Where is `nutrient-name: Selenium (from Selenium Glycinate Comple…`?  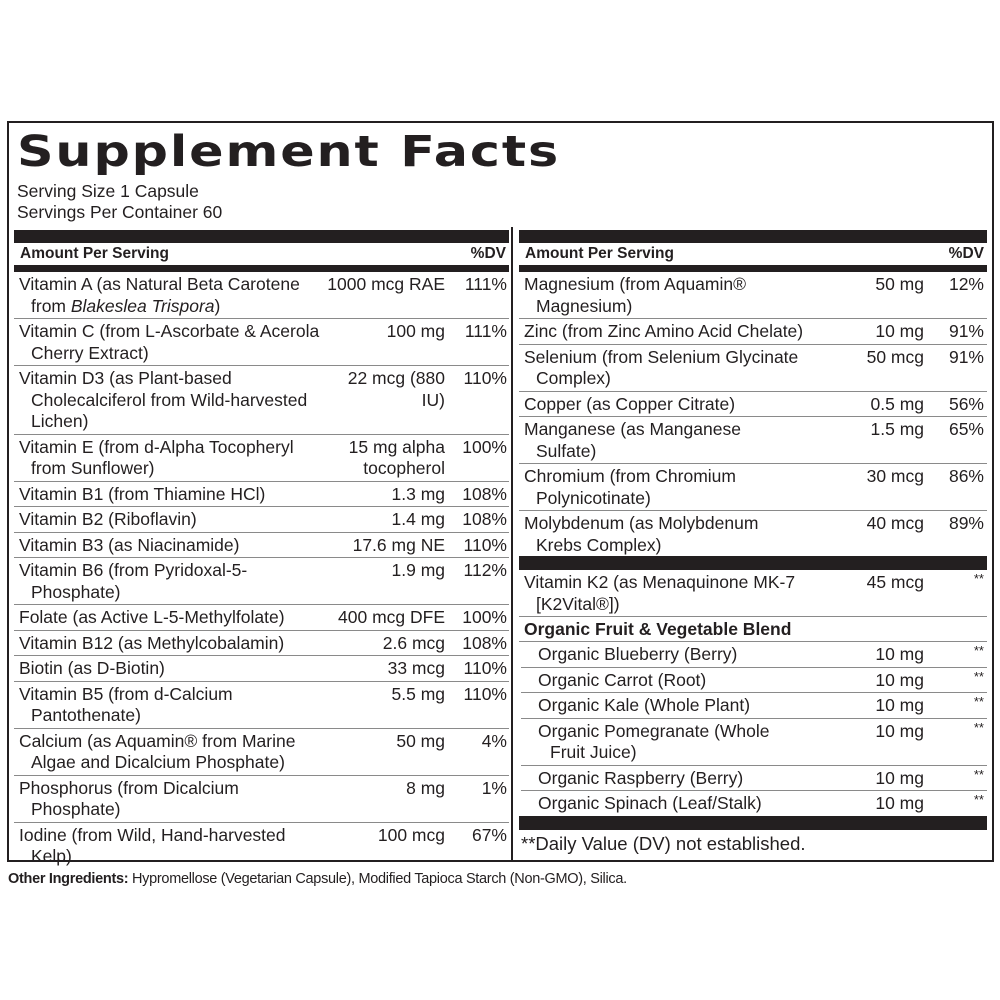
nutrient-name: Selenium (from Selenium Glycinate Comple… is located at coordinates (661, 368).